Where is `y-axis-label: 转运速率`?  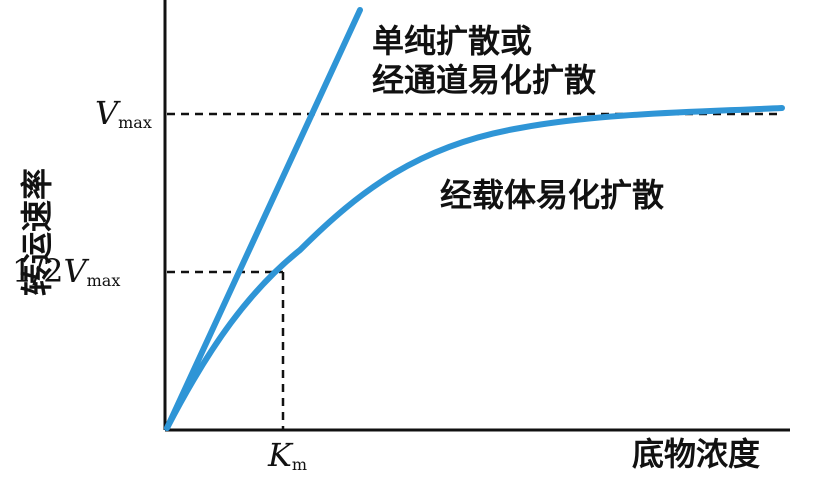 y-axis-label: 转运速率 is located at coordinates (37, 232).